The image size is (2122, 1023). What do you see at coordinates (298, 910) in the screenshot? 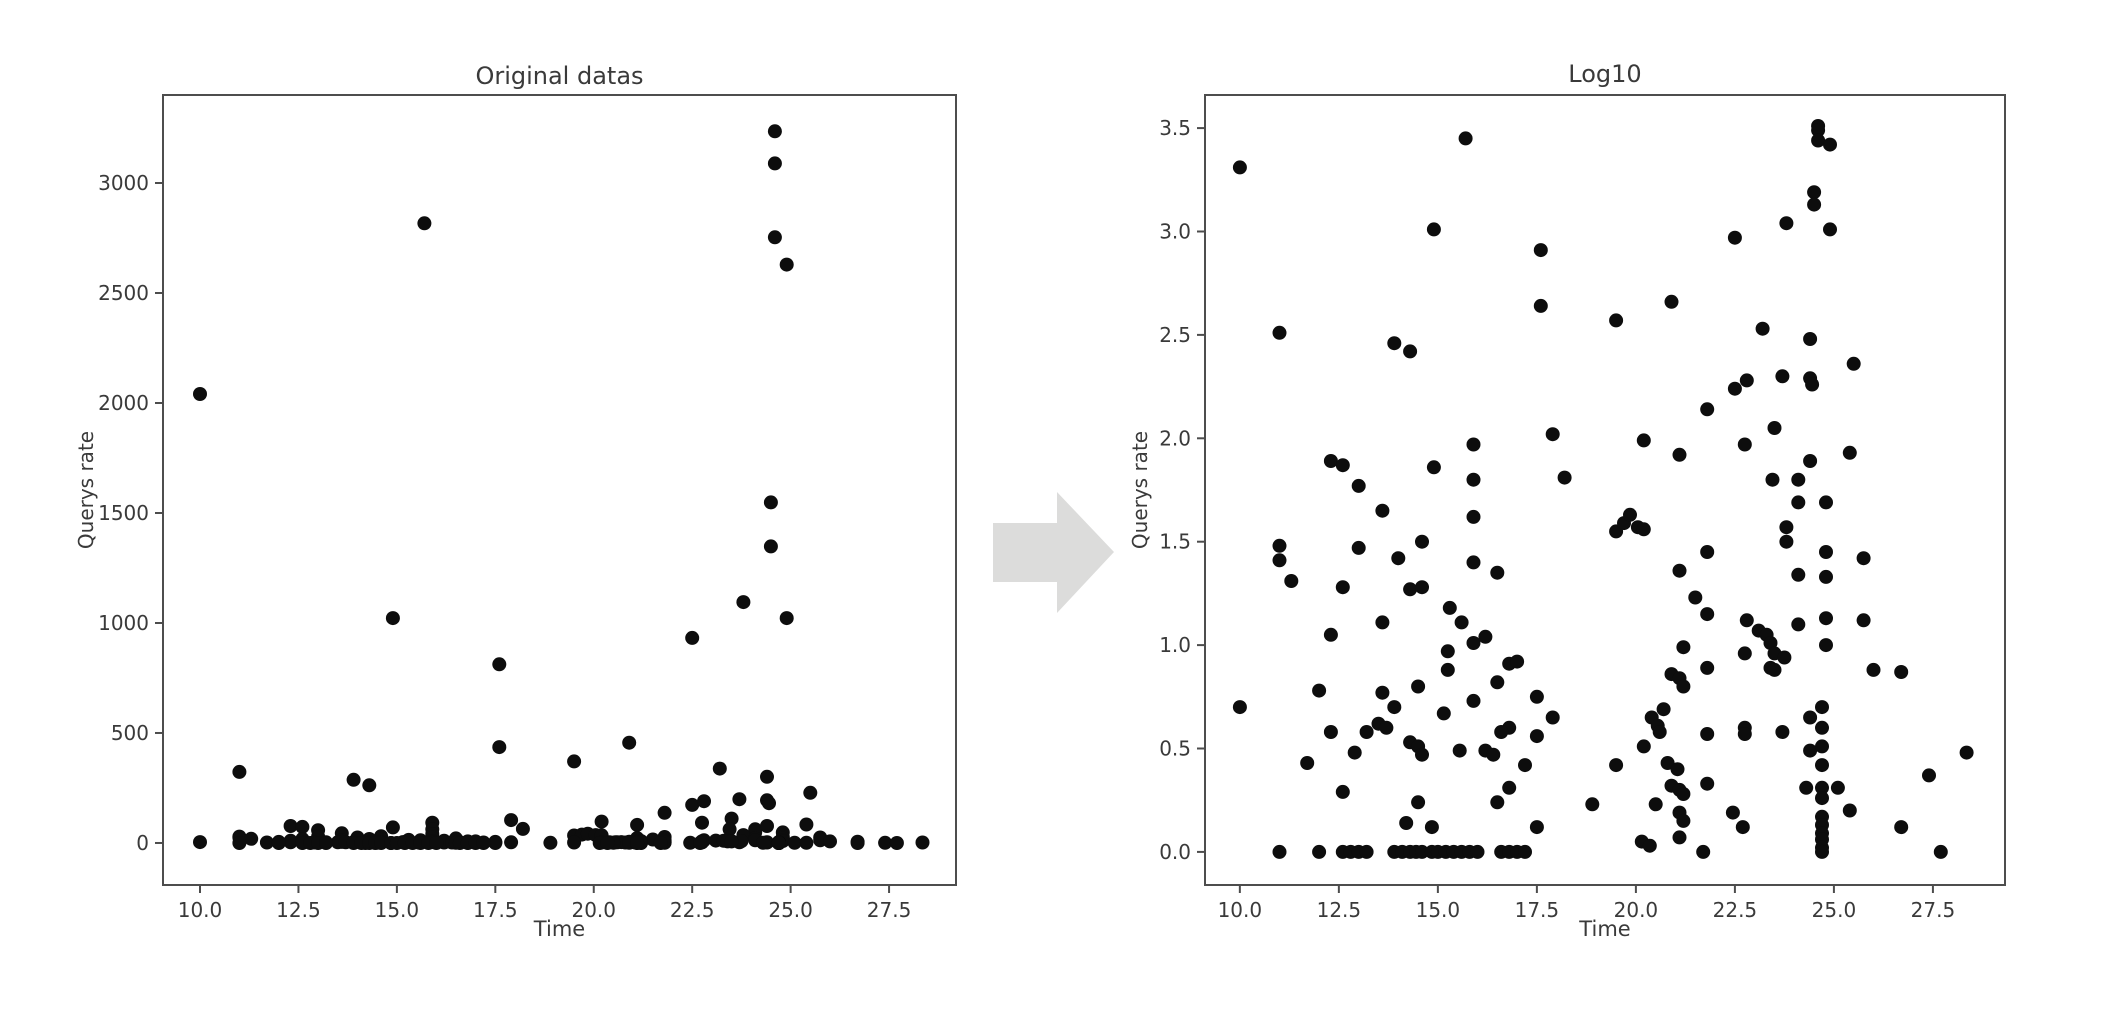
I see `original-x-tick-label: 12.5` at bounding box center [298, 910].